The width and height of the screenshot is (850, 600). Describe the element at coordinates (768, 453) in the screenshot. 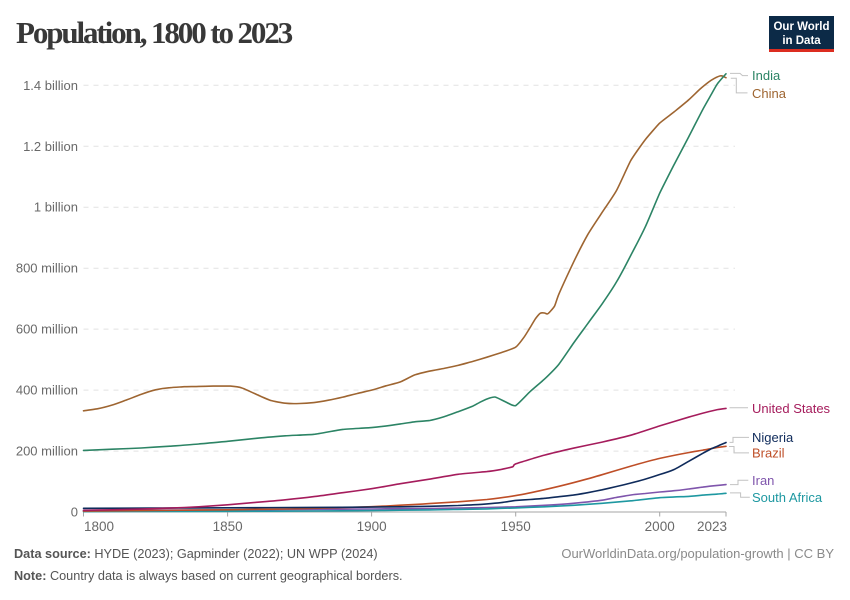

I see `svg-text: Brazil` at that location.